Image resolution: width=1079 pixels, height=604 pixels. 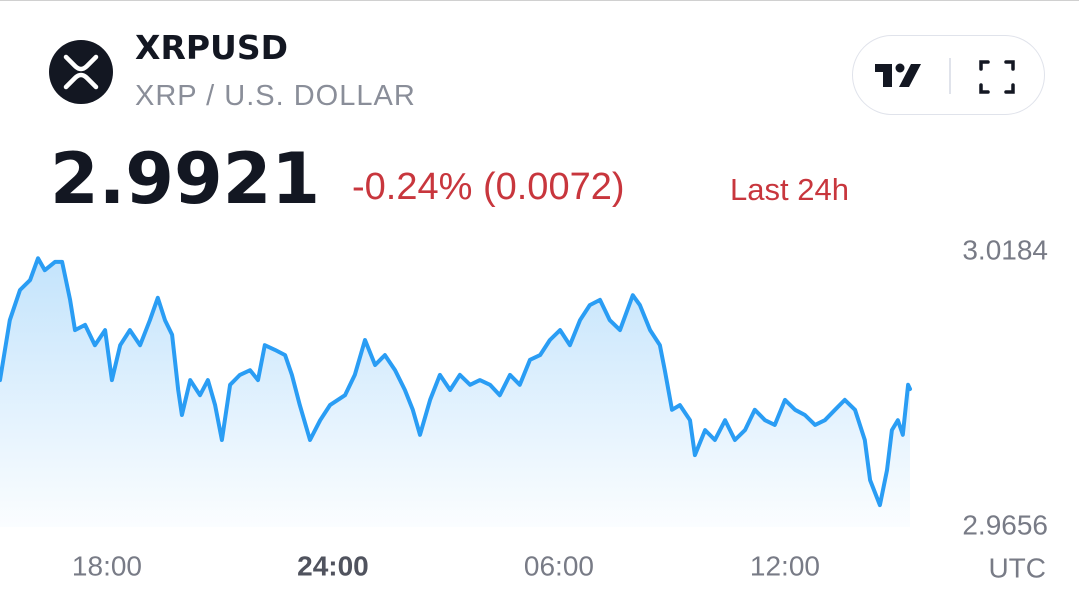 I want to click on y-tick-label: 2.9656, so click(x=1005, y=524).